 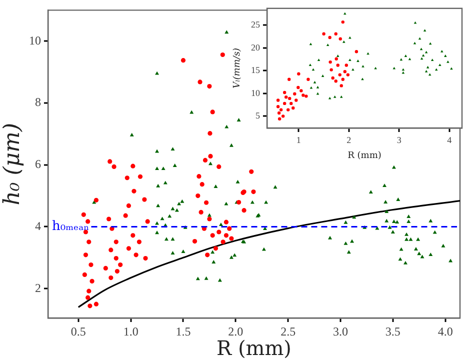 What do you see at coordinates (255, 70) in the screenshot?
I see `y-tick-label: 15` at bounding box center [255, 70].